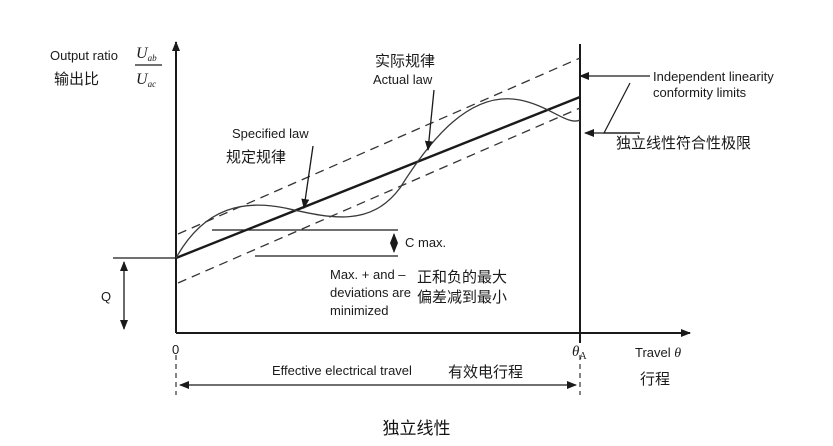 Image resolution: width=833 pixels, height=446 pixels. Describe the element at coordinates (405, 61) in the screenshot. I see `actual-law-label-cn: 实际规律` at that location.